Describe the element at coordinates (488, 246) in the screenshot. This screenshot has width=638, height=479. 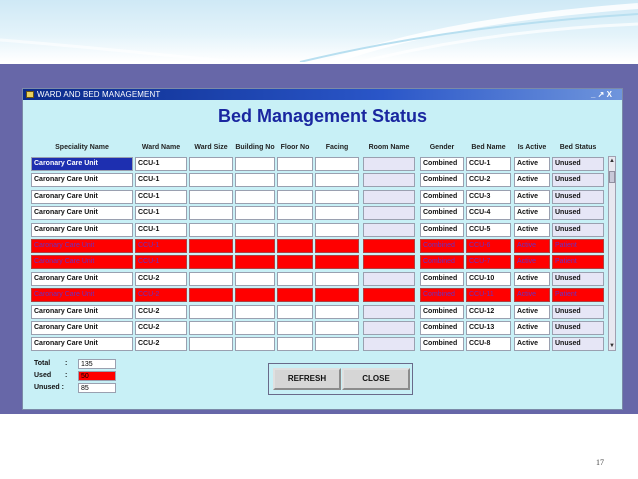
I see `cell-bed: CCU-6` at that location.